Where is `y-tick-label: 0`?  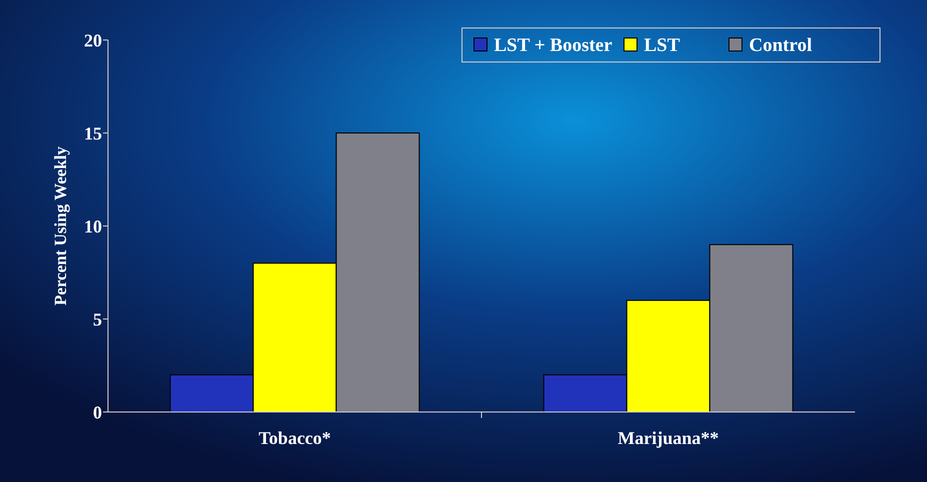
y-tick-label: 0 is located at coordinates (97, 412).